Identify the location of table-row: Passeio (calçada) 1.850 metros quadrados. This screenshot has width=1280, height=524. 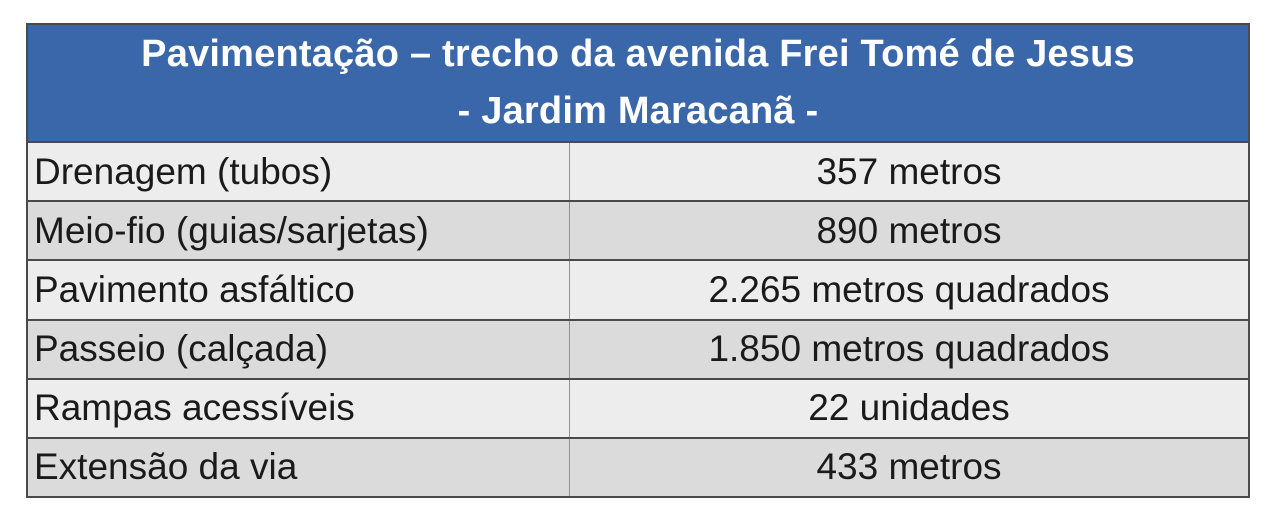
(638, 350).